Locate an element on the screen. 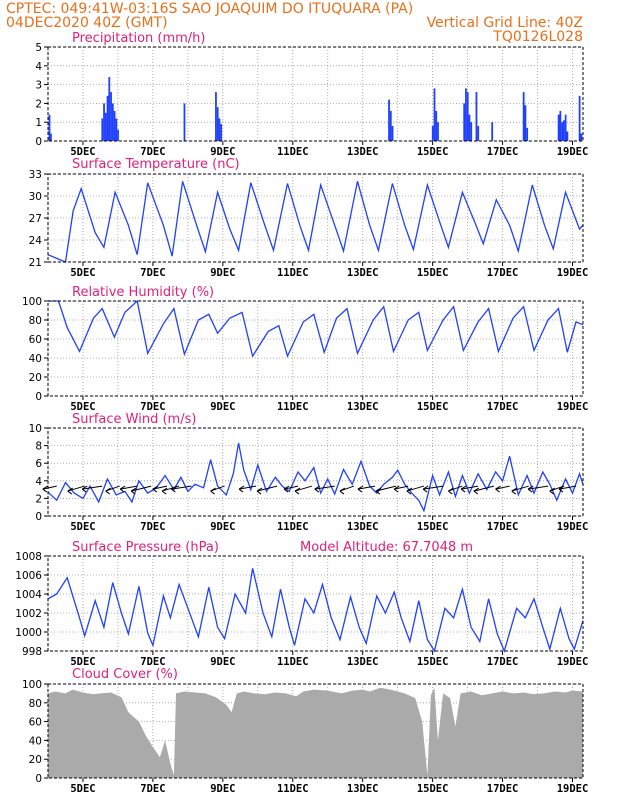  x-tick-label: 9DEC is located at coordinates (222, 407).